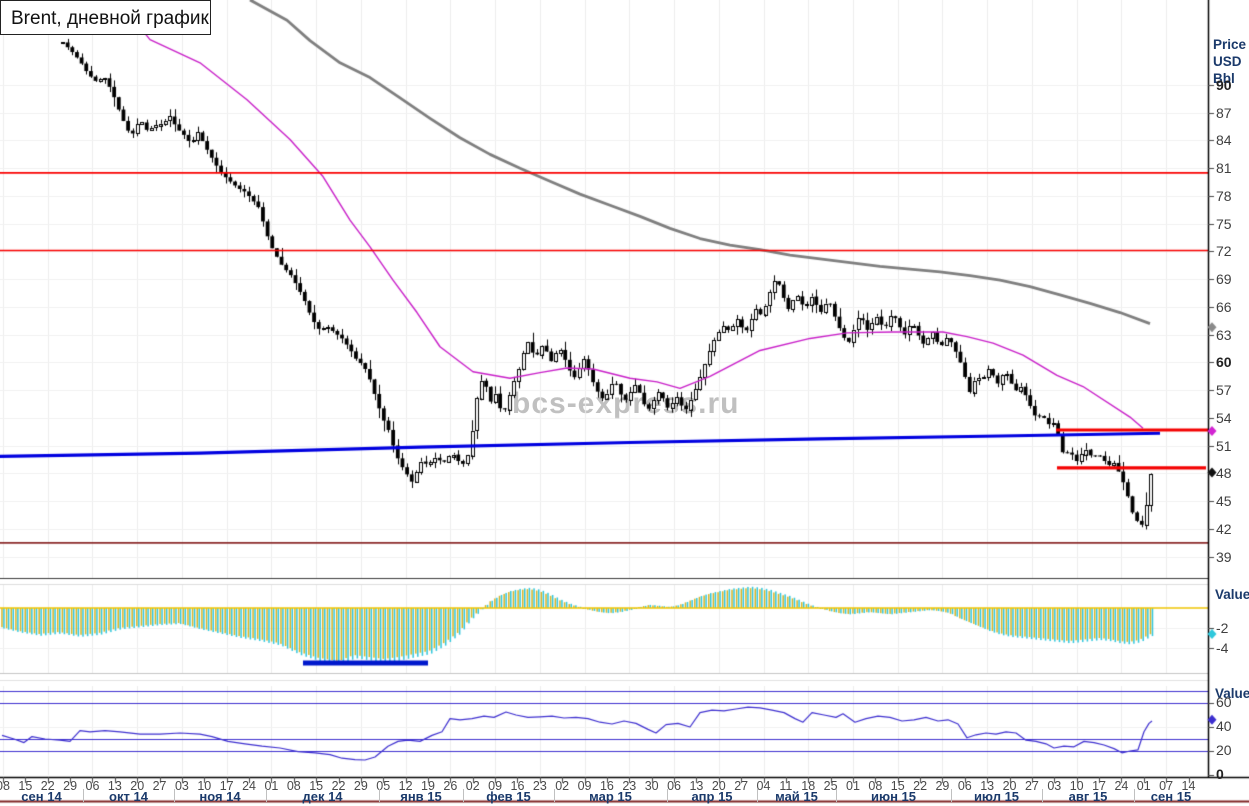  I want to click on day-tick-label: 30, so click(651, 786).